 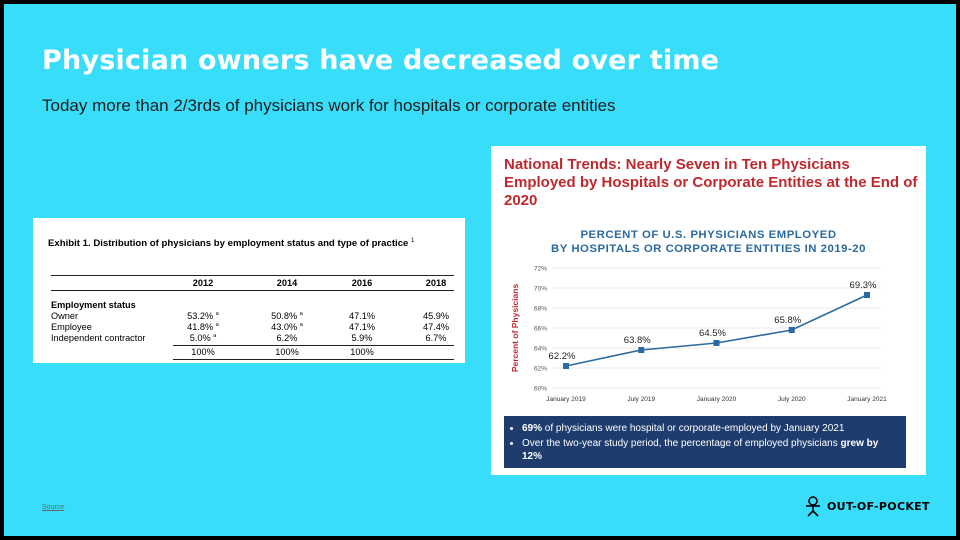 What do you see at coordinates (540, 369) in the screenshot?
I see `y-tick-label: 62%` at bounding box center [540, 369].